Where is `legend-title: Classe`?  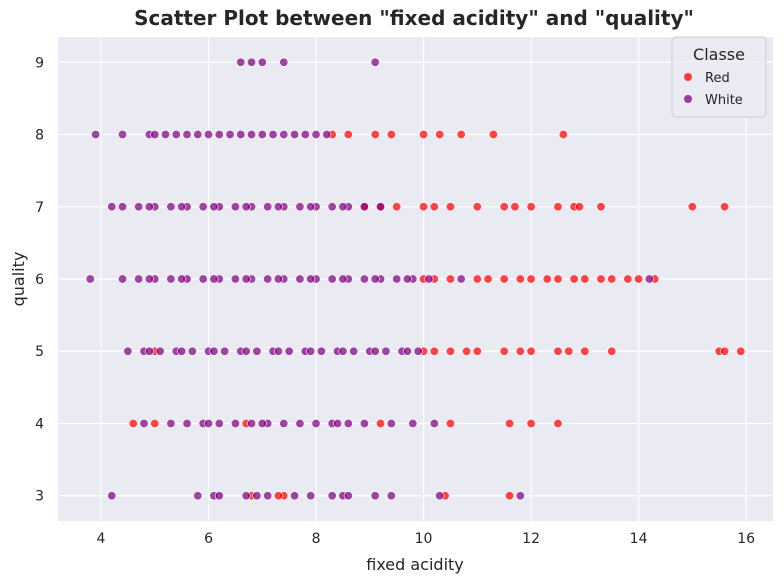 legend-title: Classe is located at coordinates (719, 54).